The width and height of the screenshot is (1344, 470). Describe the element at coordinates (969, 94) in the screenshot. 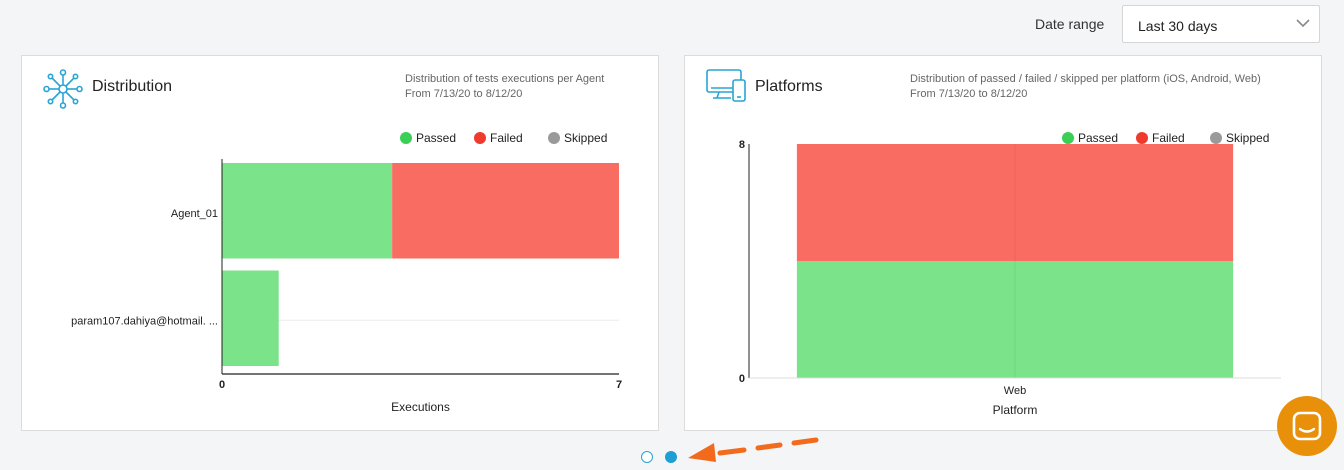

I see `platforms-desc-line2: From 7/13/20 to 8/12/20` at that location.